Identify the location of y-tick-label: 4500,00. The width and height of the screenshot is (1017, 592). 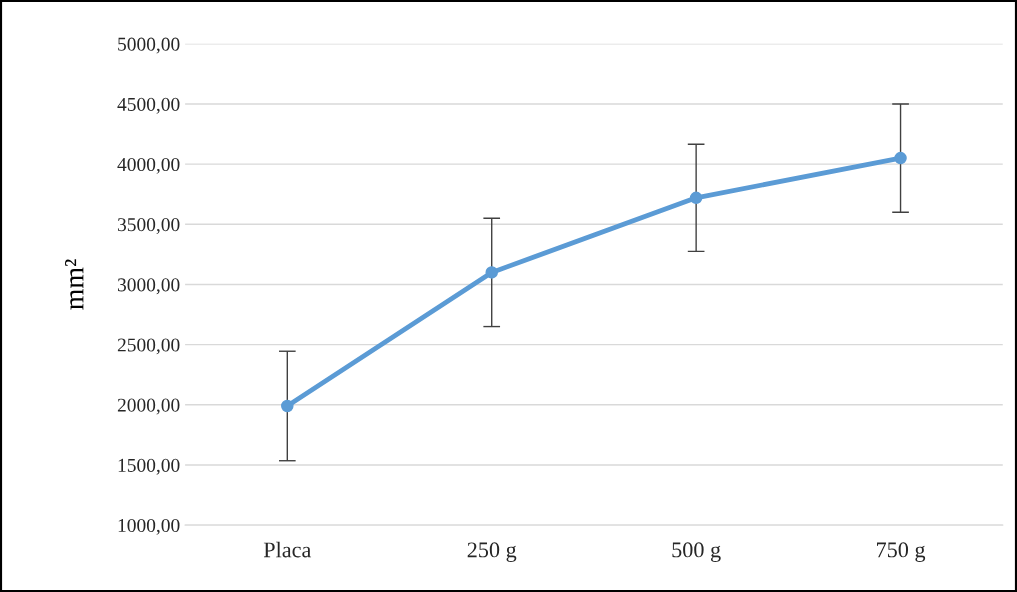
(148, 105).